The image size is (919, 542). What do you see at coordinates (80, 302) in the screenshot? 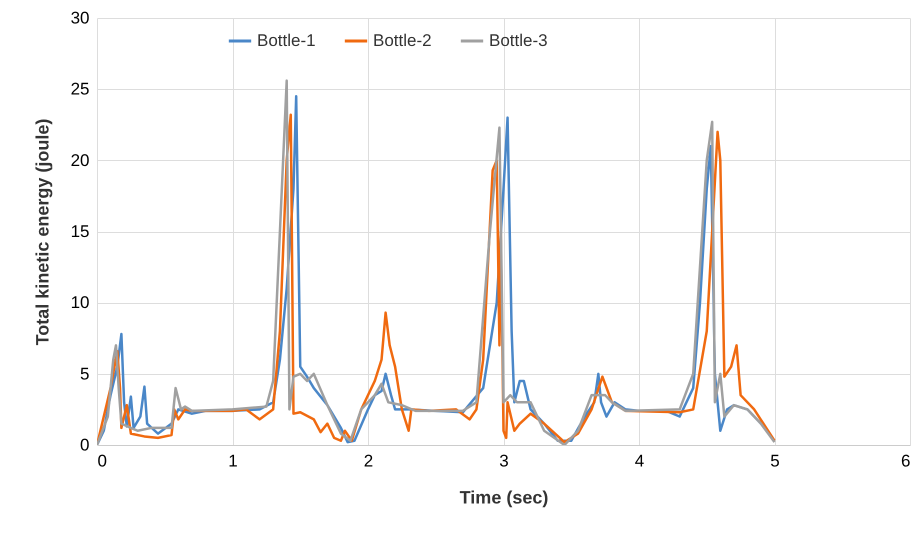
I see `y-tick-label: 10` at bounding box center [80, 302].